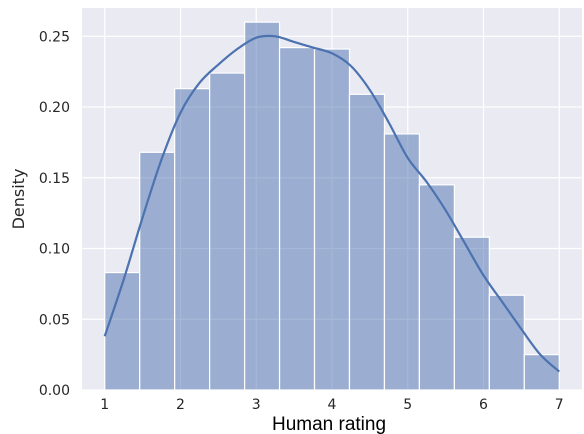 The width and height of the screenshot is (584, 434). Describe the element at coordinates (256, 405) in the screenshot. I see `x-tick-label: 3` at that location.